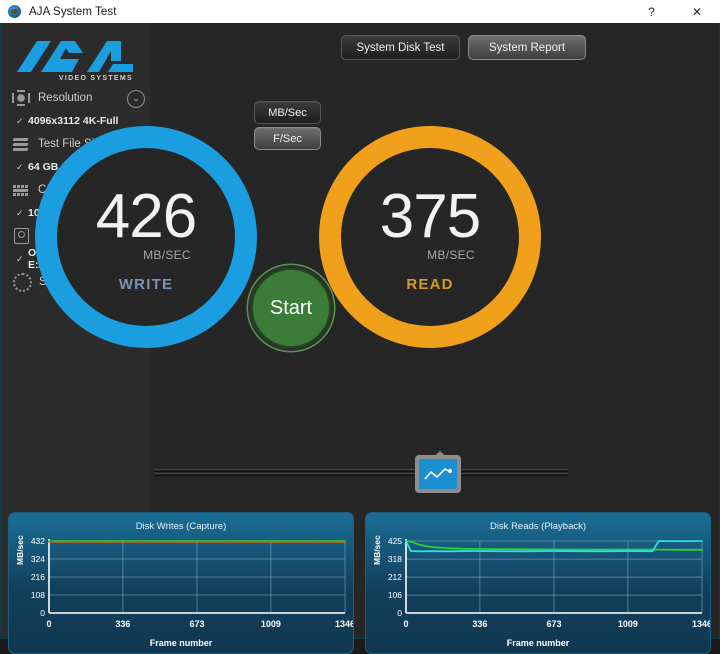 This screenshot has height=654, width=720. I want to click on sidebar-item-resolution: Resolution ⌄, so click(76, 98).